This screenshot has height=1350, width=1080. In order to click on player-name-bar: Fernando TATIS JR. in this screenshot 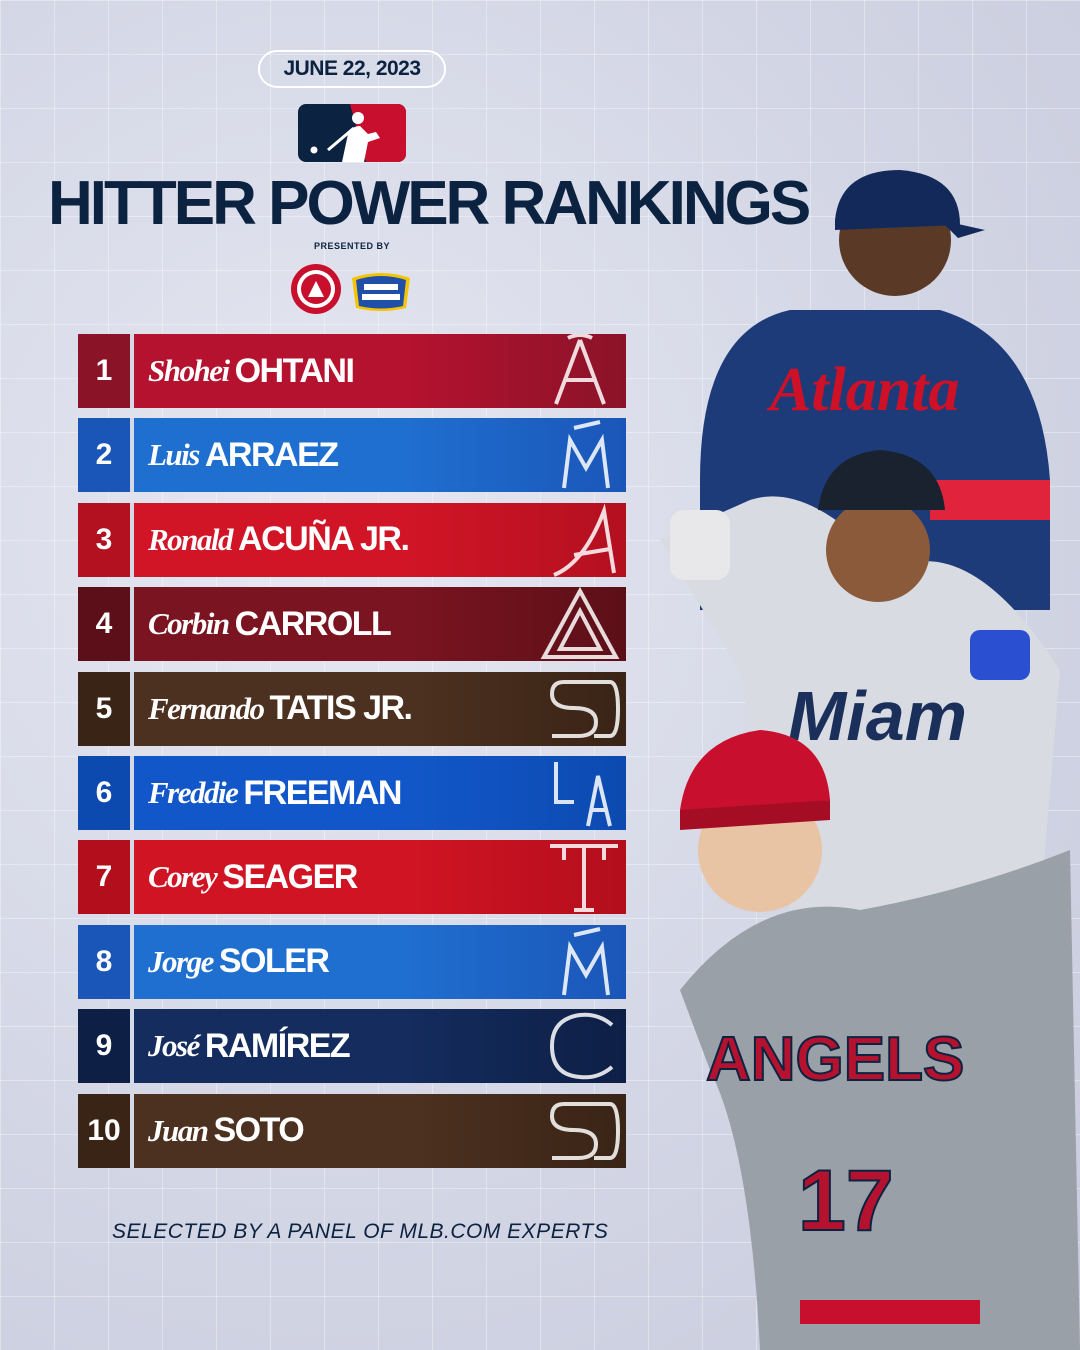, I will do `click(380, 708)`.